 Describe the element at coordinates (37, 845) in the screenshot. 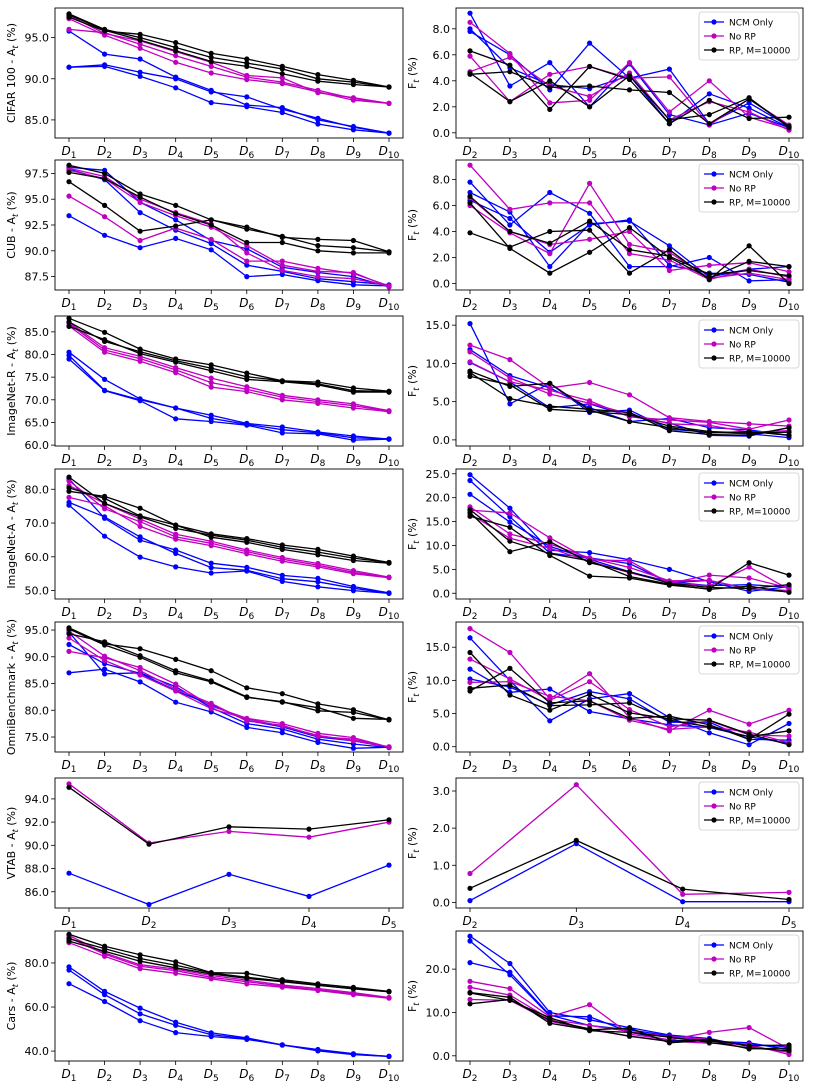

I see `y-tick-label: 90.0` at that location.